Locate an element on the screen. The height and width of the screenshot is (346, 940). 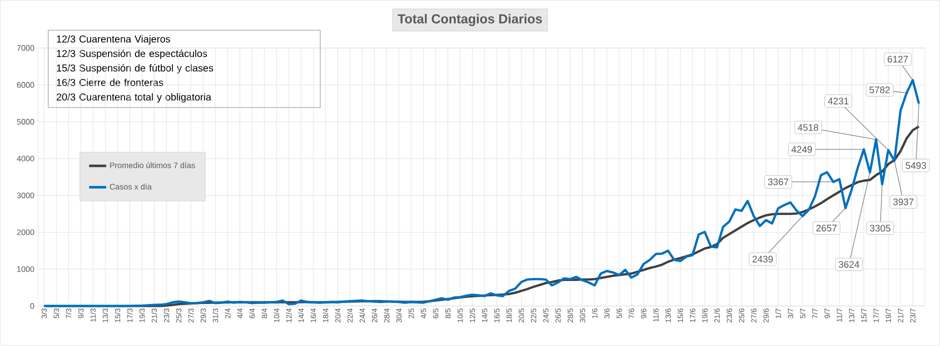
y-tick-label: 4000 is located at coordinates (25, 159).